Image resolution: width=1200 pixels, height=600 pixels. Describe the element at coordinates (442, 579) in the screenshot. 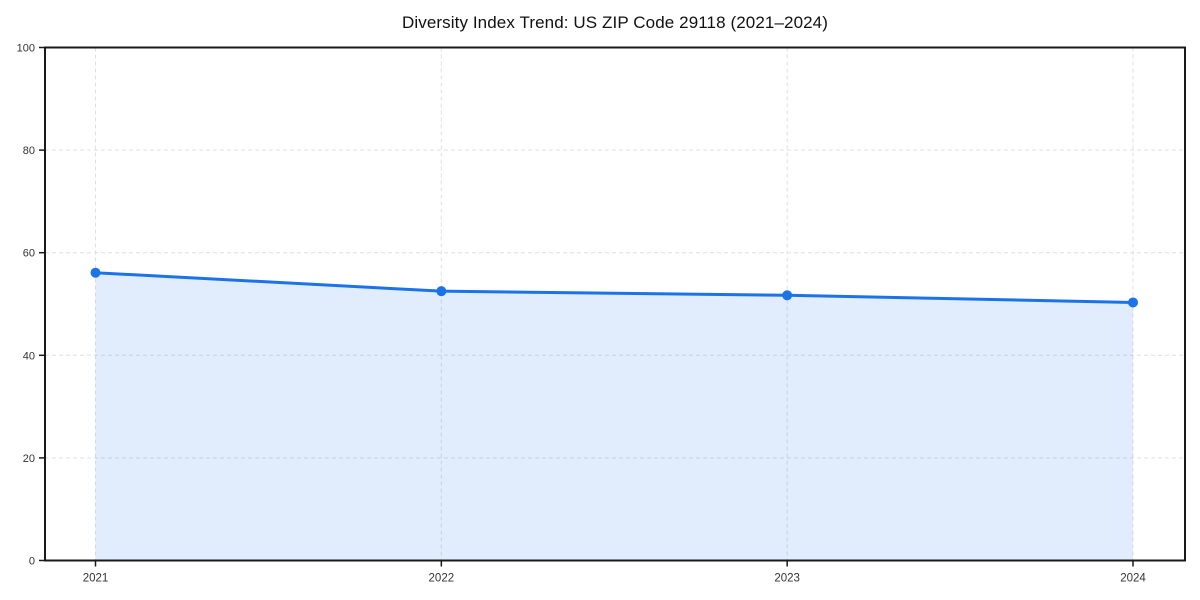

I see `x-tick-label: 2022` at that location.